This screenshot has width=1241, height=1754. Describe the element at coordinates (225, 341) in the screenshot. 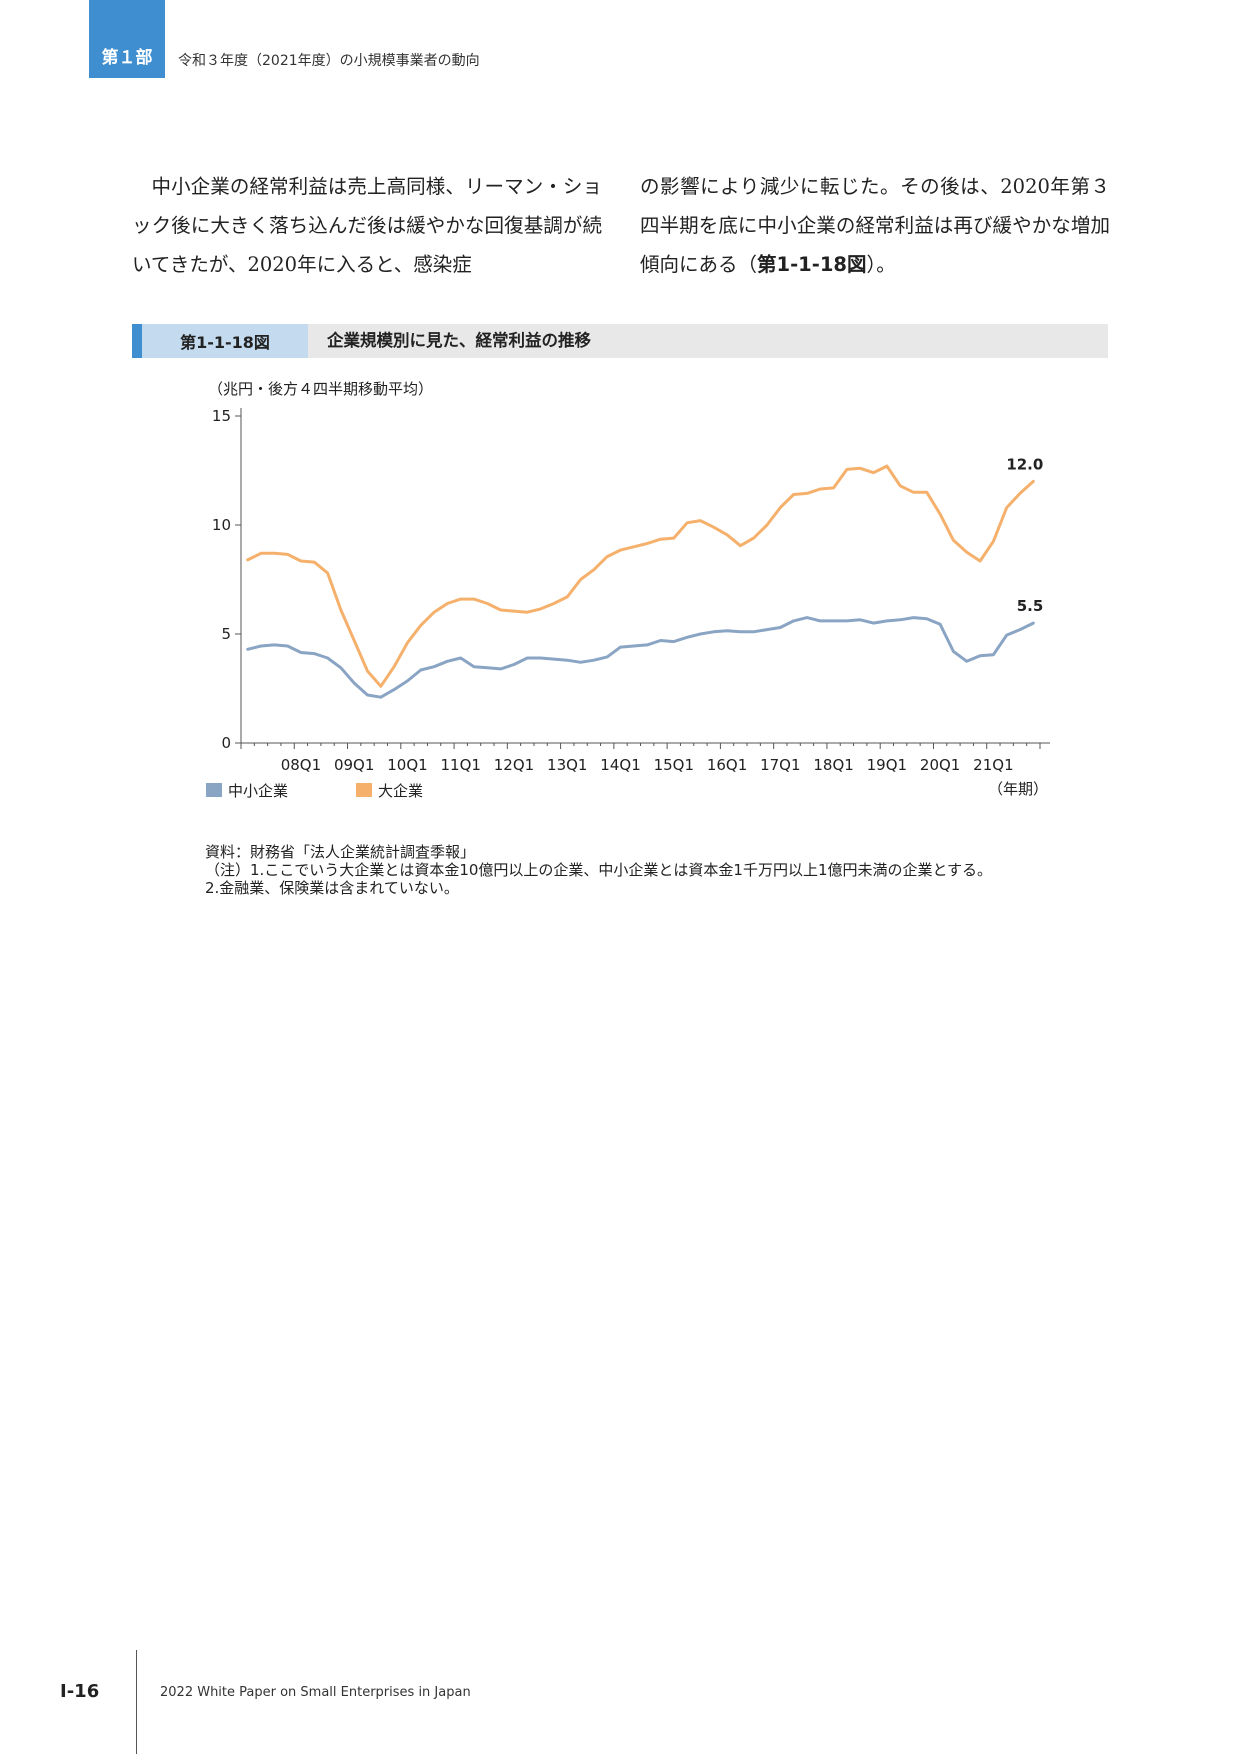

I see `figure-number: 第1-1-18図` at that location.